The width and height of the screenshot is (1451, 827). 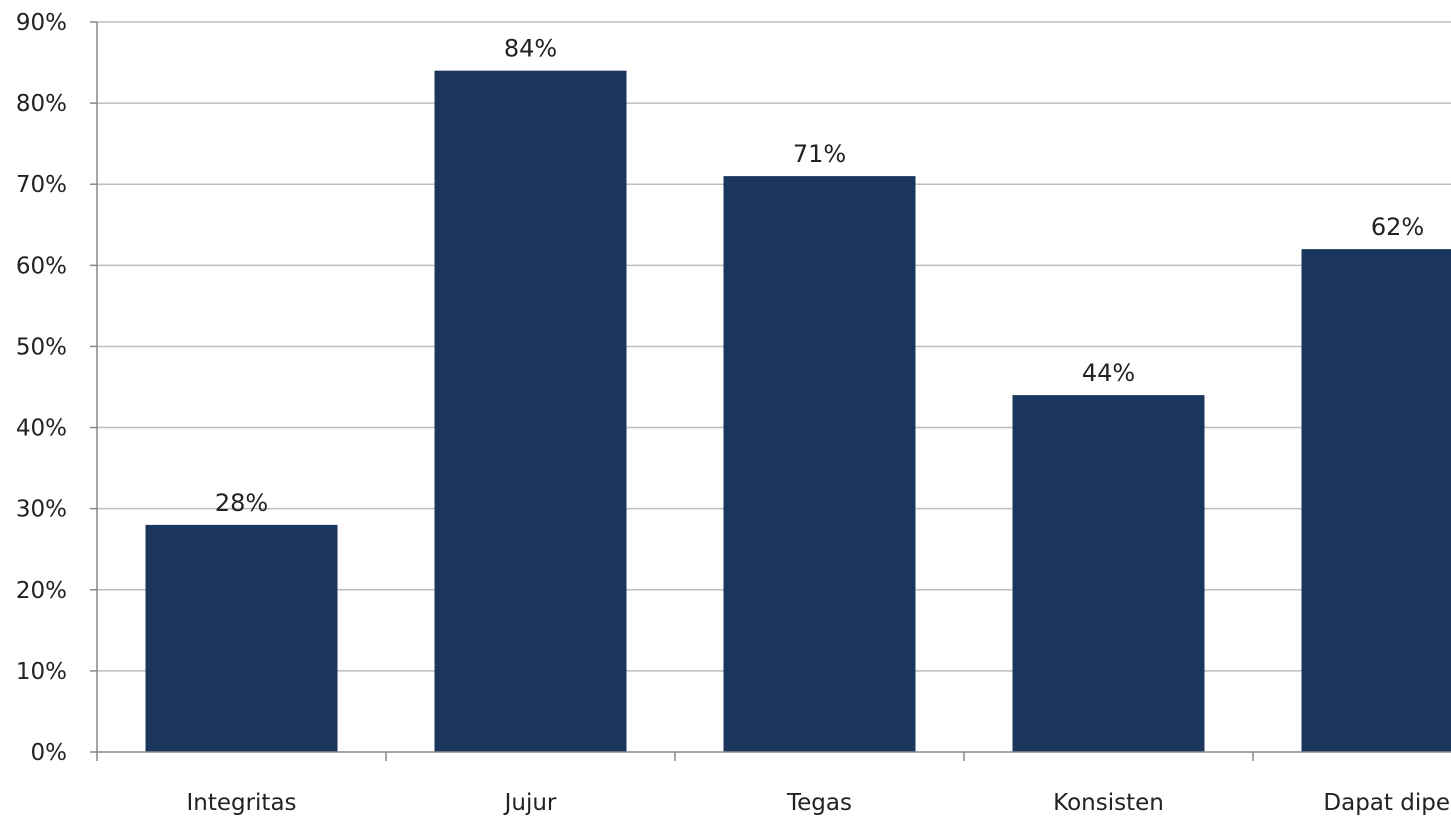 What do you see at coordinates (41, 388) in the screenshot?
I see `y-tick-labels: 0% 10% 20% 30% 40% 50% 60% 70% 80% 90%` at bounding box center [41, 388].